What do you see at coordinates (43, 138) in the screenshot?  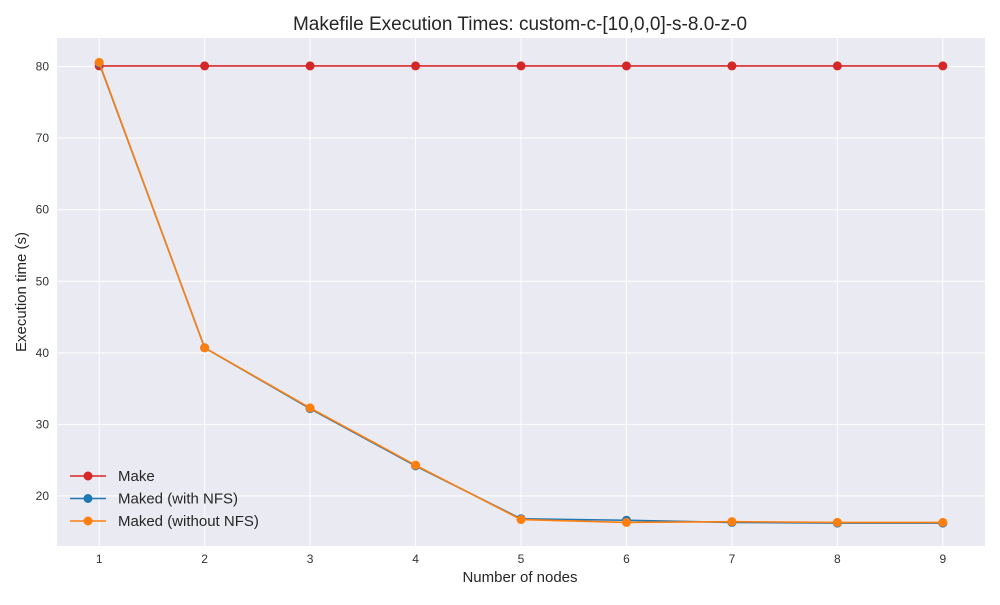 I see `y-tick-label: 70` at bounding box center [43, 138].